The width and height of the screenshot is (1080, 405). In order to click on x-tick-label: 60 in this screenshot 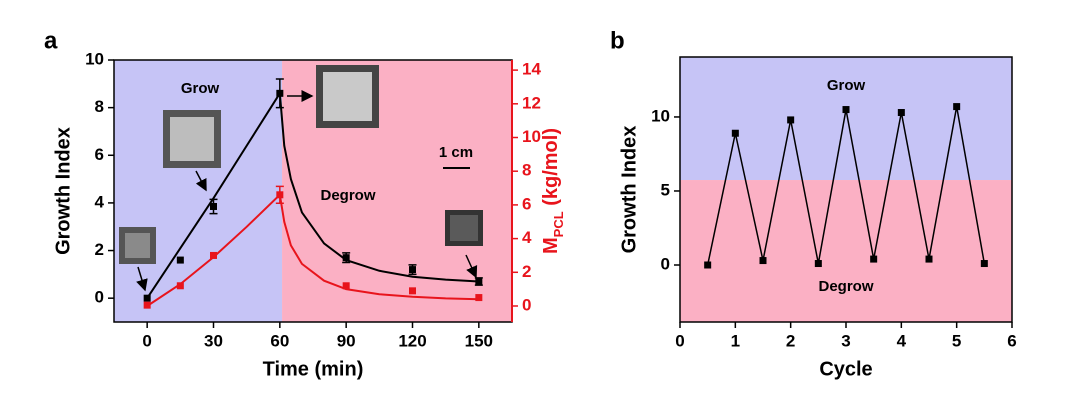, I will do `click(279, 340)`.